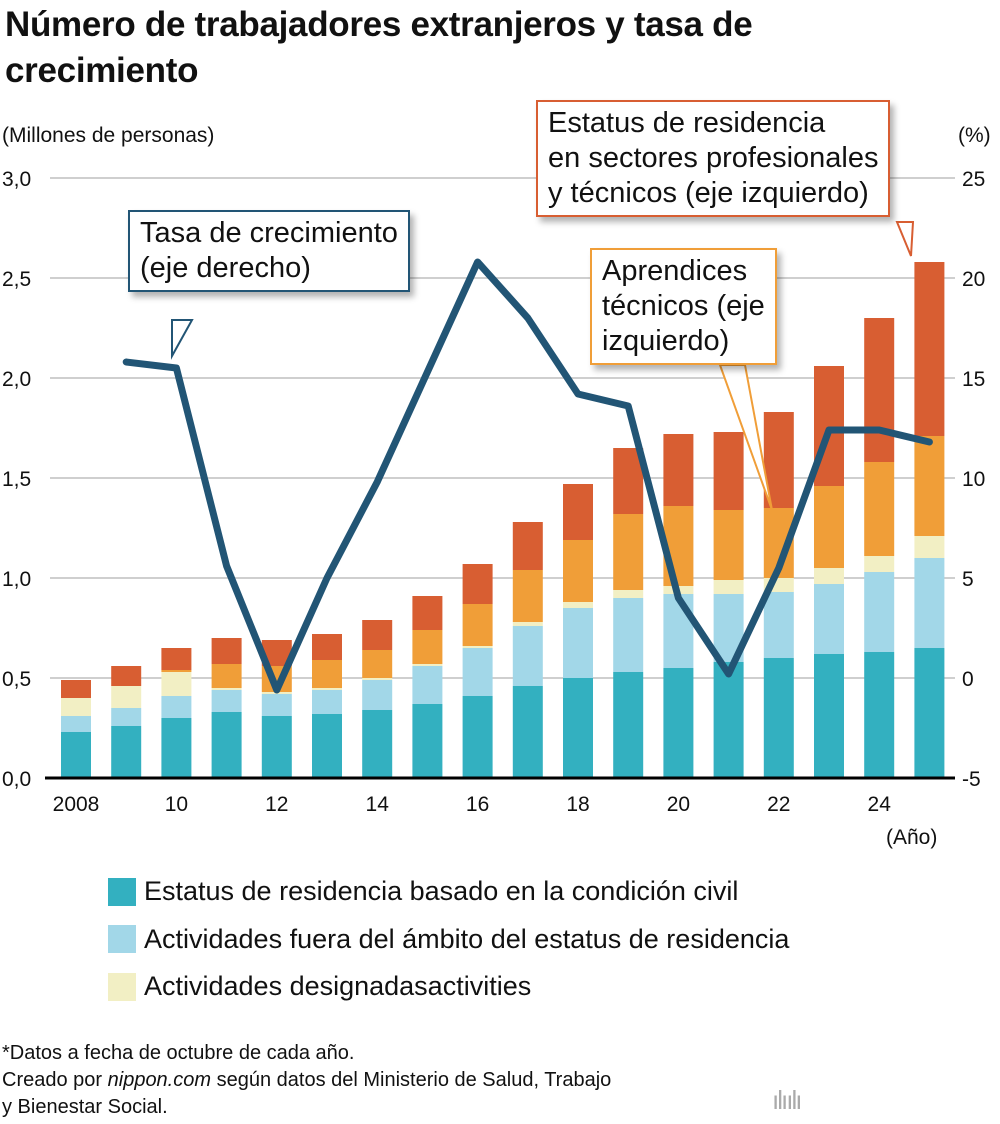 This screenshot has height=1124, width=1000. I want to click on left-tick-label: 0,0, so click(16, 779).